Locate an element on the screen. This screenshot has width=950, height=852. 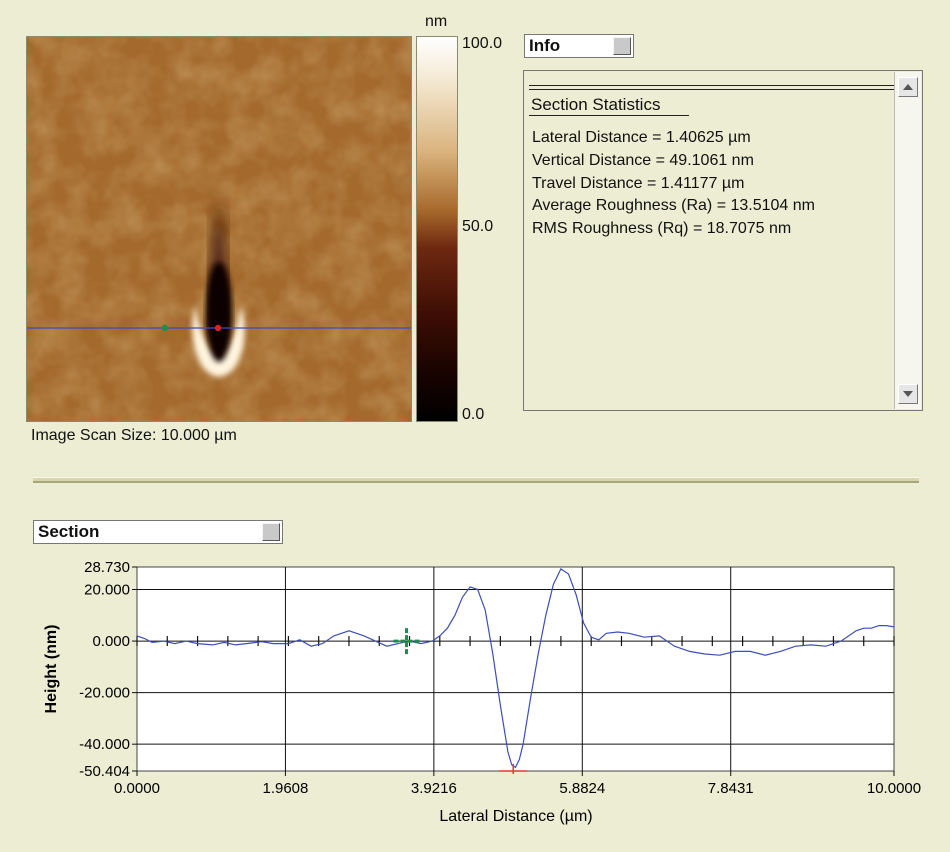
x-tick-label: 1.9608 is located at coordinates (285, 788).